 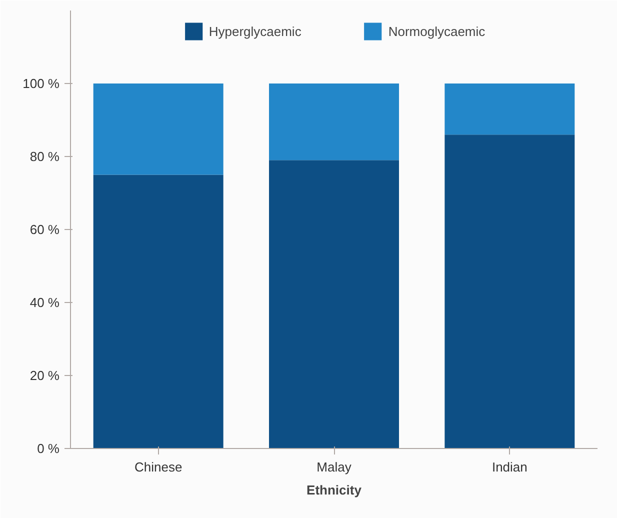 I want to click on x-tick-label: Chinese, so click(x=158, y=467).